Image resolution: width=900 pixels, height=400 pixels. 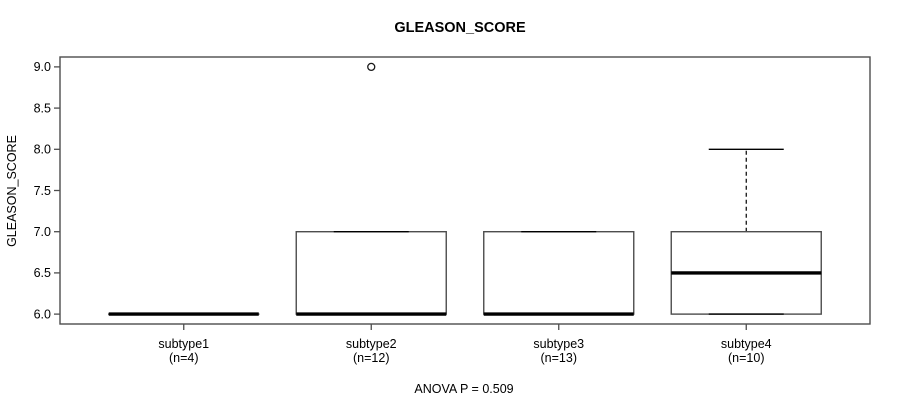 What do you see at coordinates (558, 344) in the screenshot?
I see `x-tick-label: subtype3` at bounding box center [558, 344].